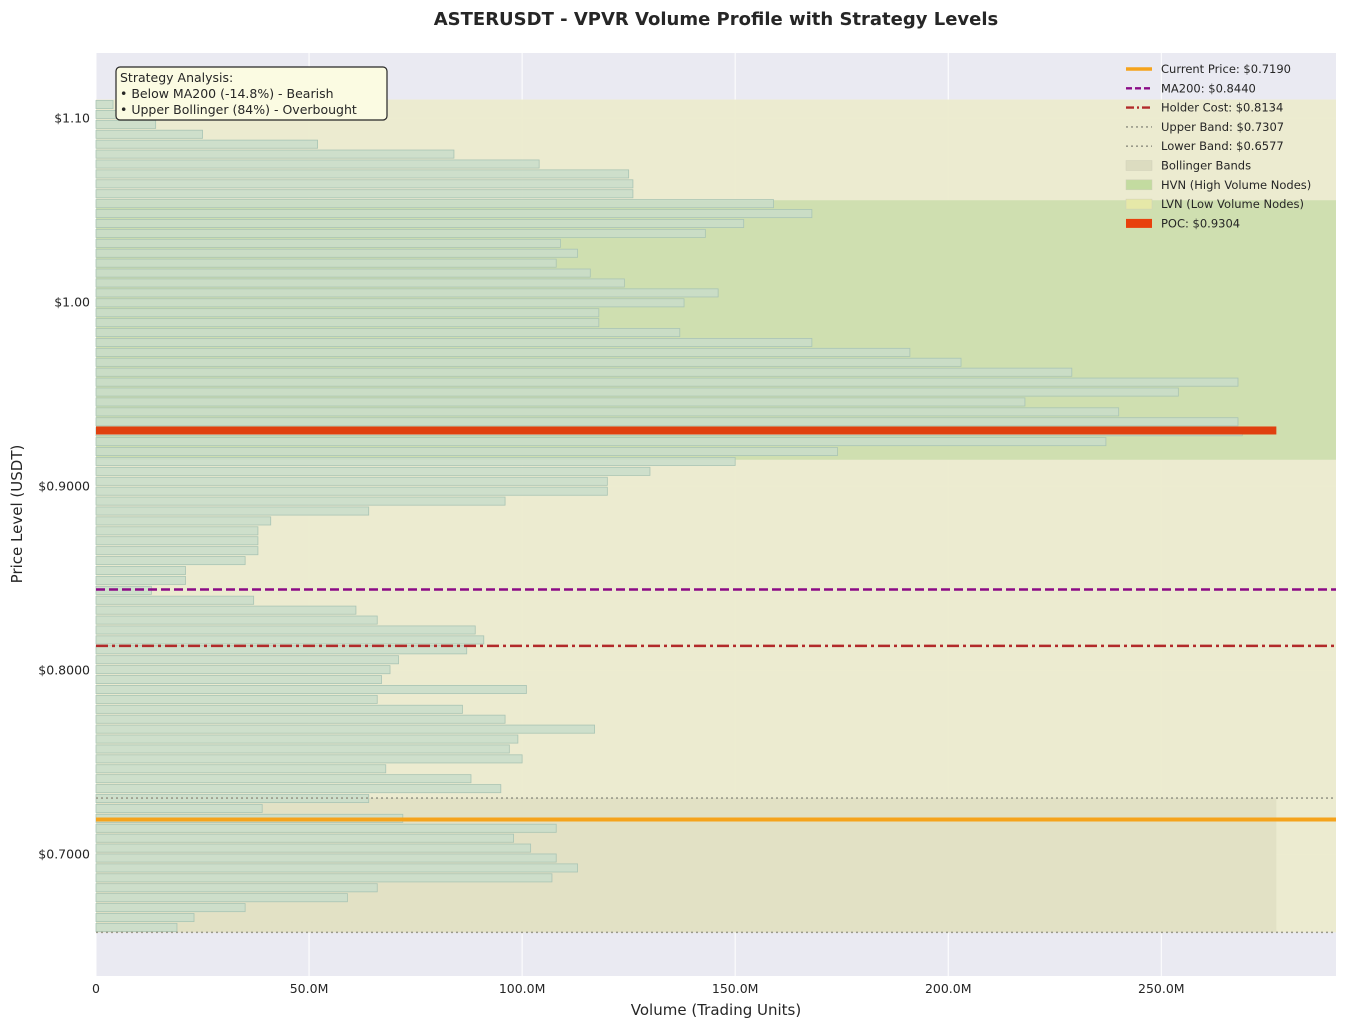 This screenshot has height=1029, width=1345. I want to click on x-tick-label: 200.0M, so click(948, 988).